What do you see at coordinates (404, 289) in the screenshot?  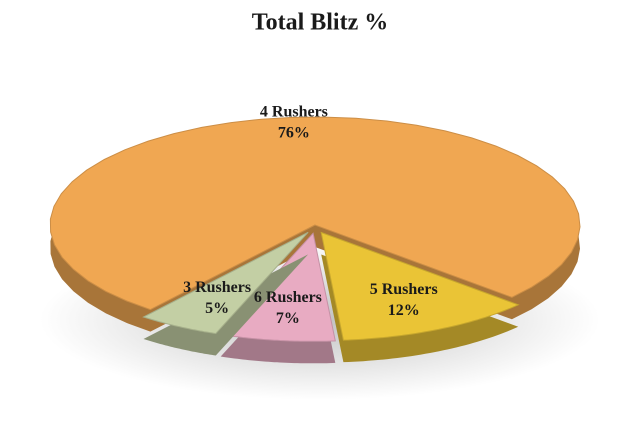 I see `slice-label: 5 Rushers` at bounding box center [404, 289].